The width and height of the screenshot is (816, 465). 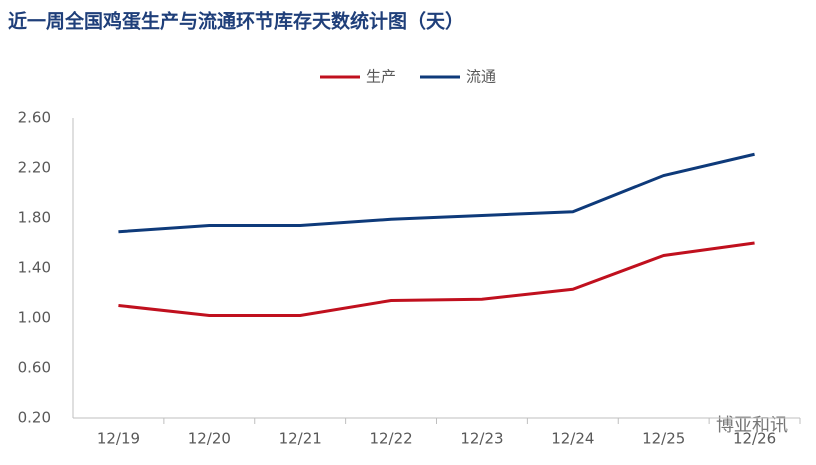 What do you see at coordinates (34, 418) in the screenshot?
I see `y-tick-label: 0.20` at bounding box center [34, 418].